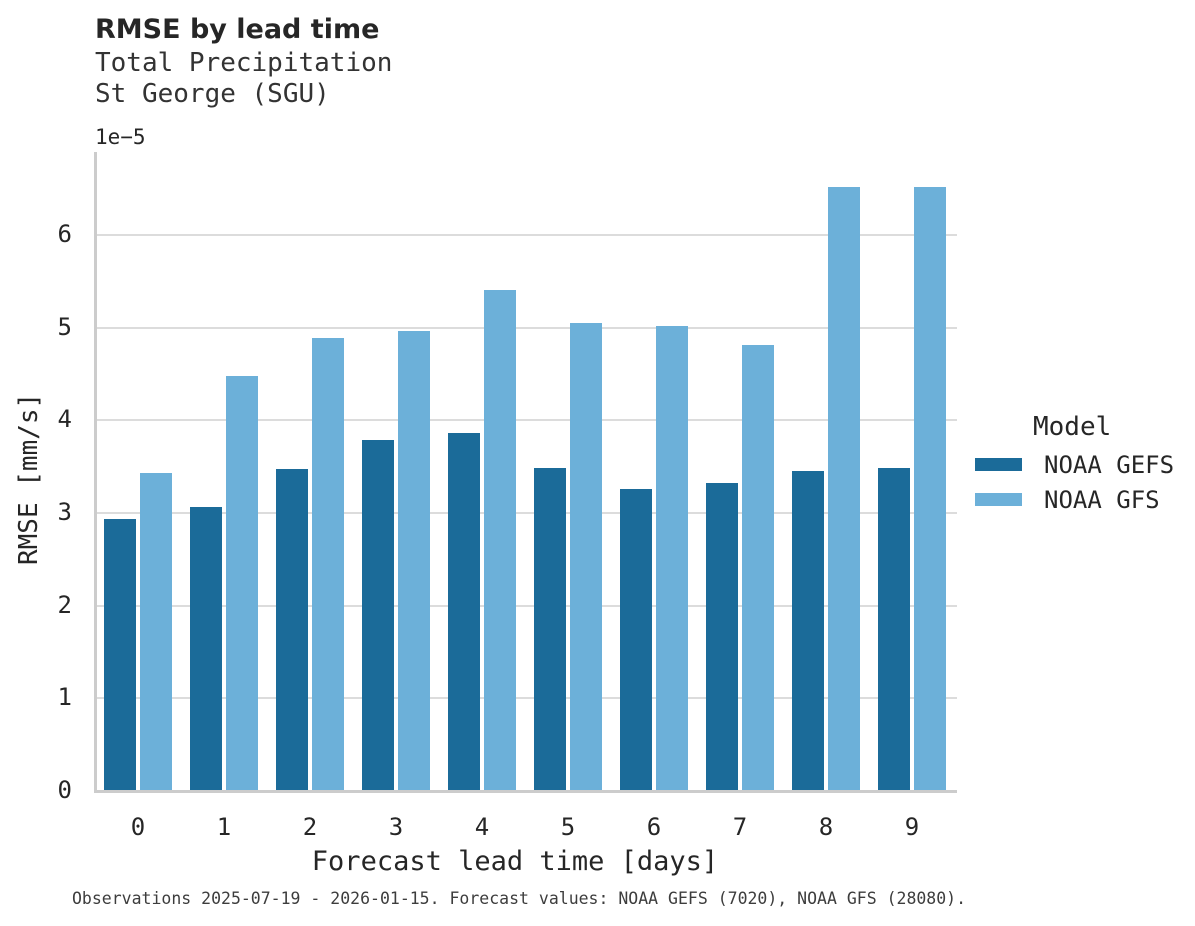 The width and height of the screenshot is (1195, 926). I want to click on y-axis-spine, so click(95, 472).